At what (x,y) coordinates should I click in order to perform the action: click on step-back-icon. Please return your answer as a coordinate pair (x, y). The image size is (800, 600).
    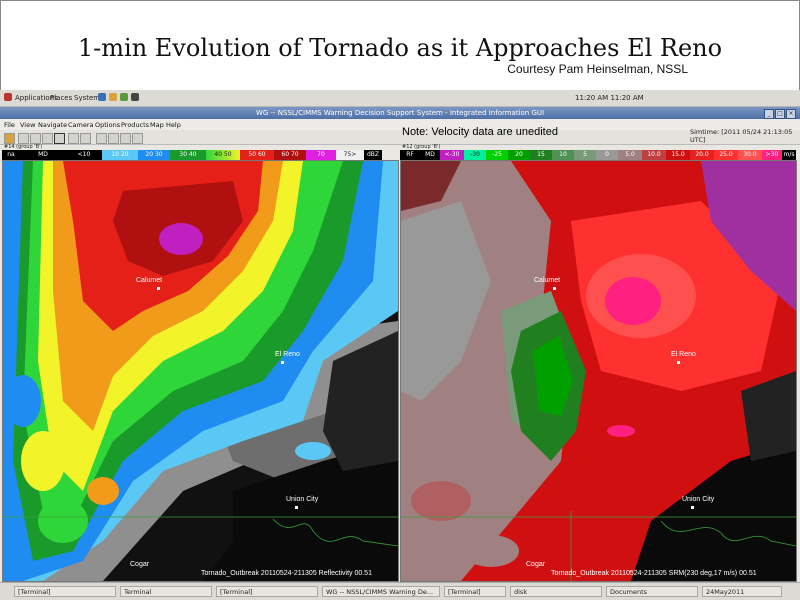
    Looking at the image, I should click on (101, 138).